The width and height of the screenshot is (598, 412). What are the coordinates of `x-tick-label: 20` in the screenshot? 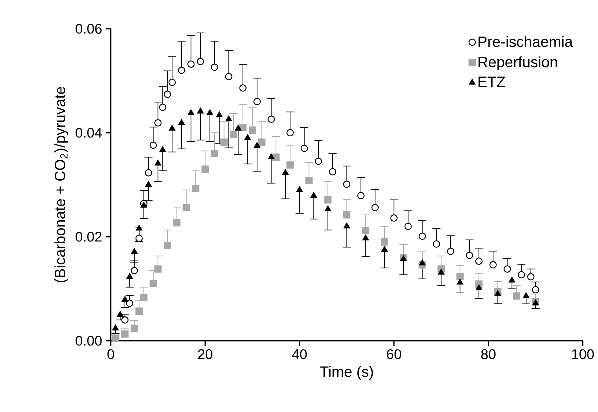 It's located at (205, 355).